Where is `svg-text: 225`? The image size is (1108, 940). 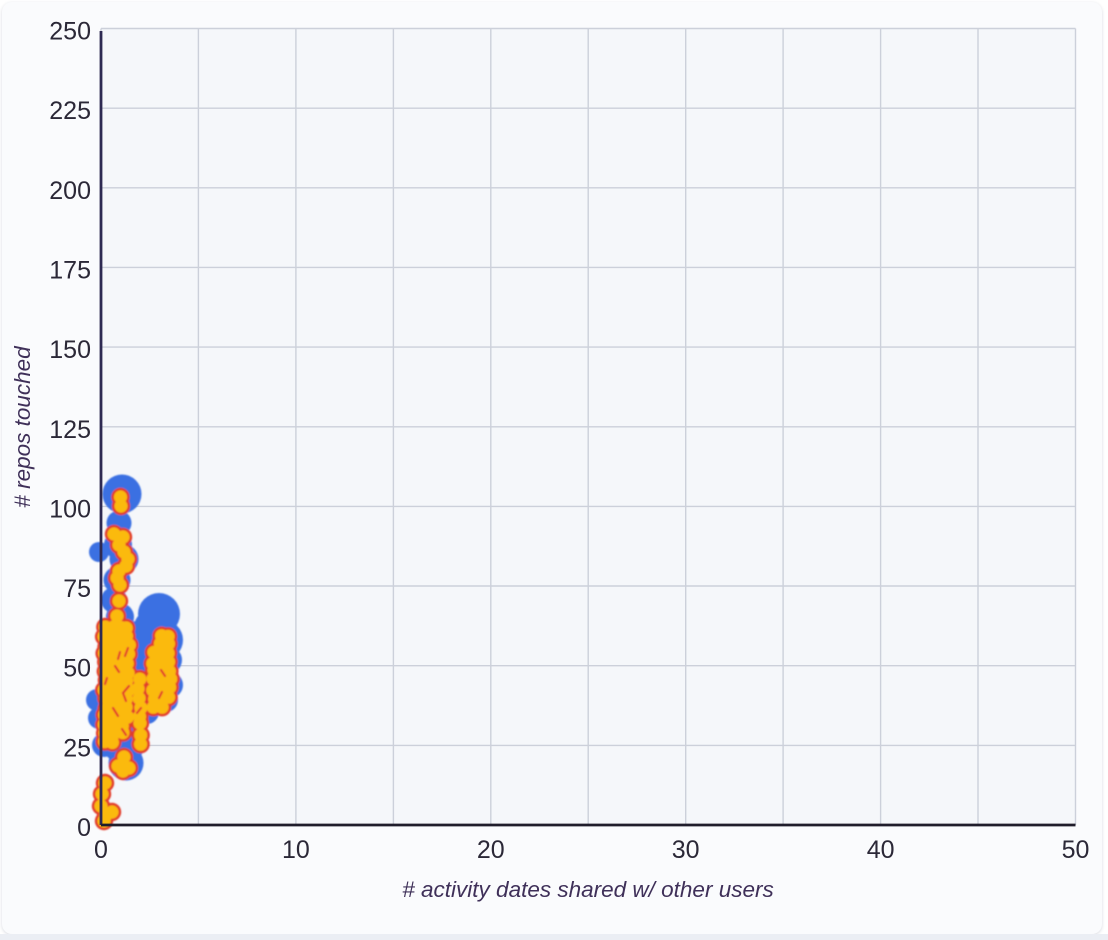
svg-text: 225 is located at coordinates (70, 111).